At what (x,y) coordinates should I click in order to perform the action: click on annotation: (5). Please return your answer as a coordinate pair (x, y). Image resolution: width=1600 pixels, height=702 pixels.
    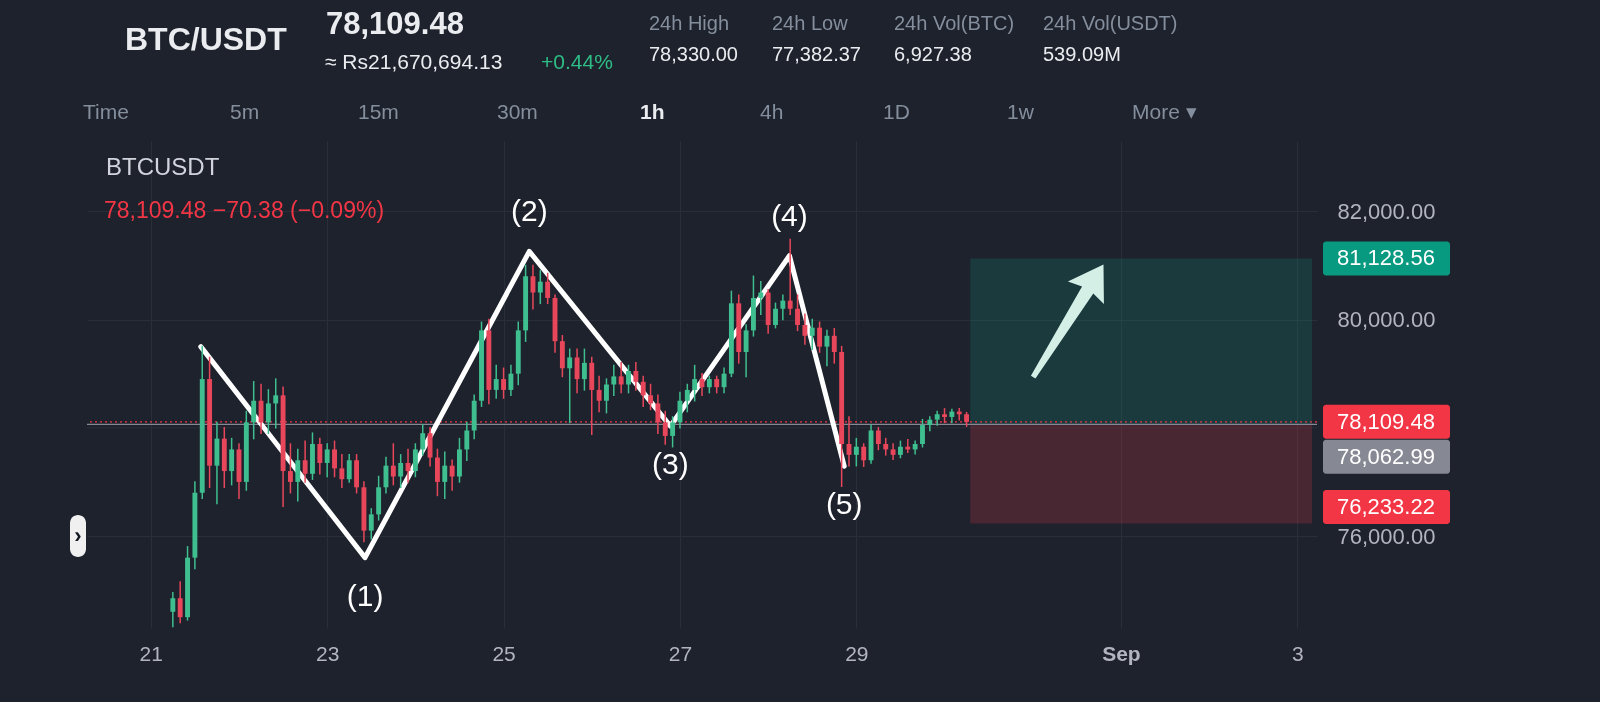
    Looking at the image, I should click on (844, 504).